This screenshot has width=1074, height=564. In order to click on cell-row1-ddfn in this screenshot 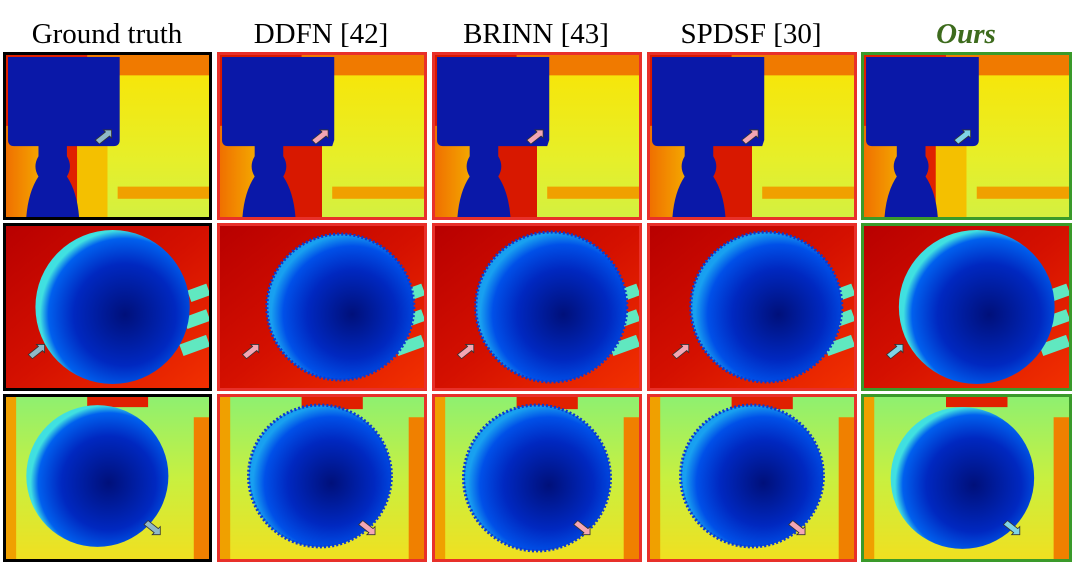, I will do `click(322, 136)`.